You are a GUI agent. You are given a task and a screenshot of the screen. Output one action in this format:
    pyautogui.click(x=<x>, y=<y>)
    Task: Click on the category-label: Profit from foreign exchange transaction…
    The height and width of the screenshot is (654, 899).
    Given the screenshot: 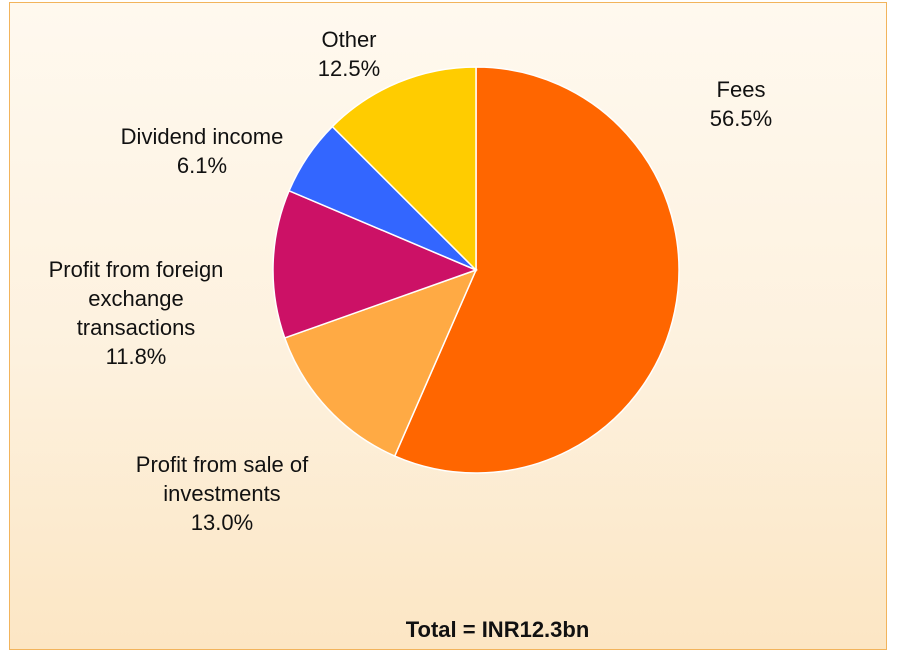 What is the action you would take?
    pyautogui.click(x=136, y=298)
    